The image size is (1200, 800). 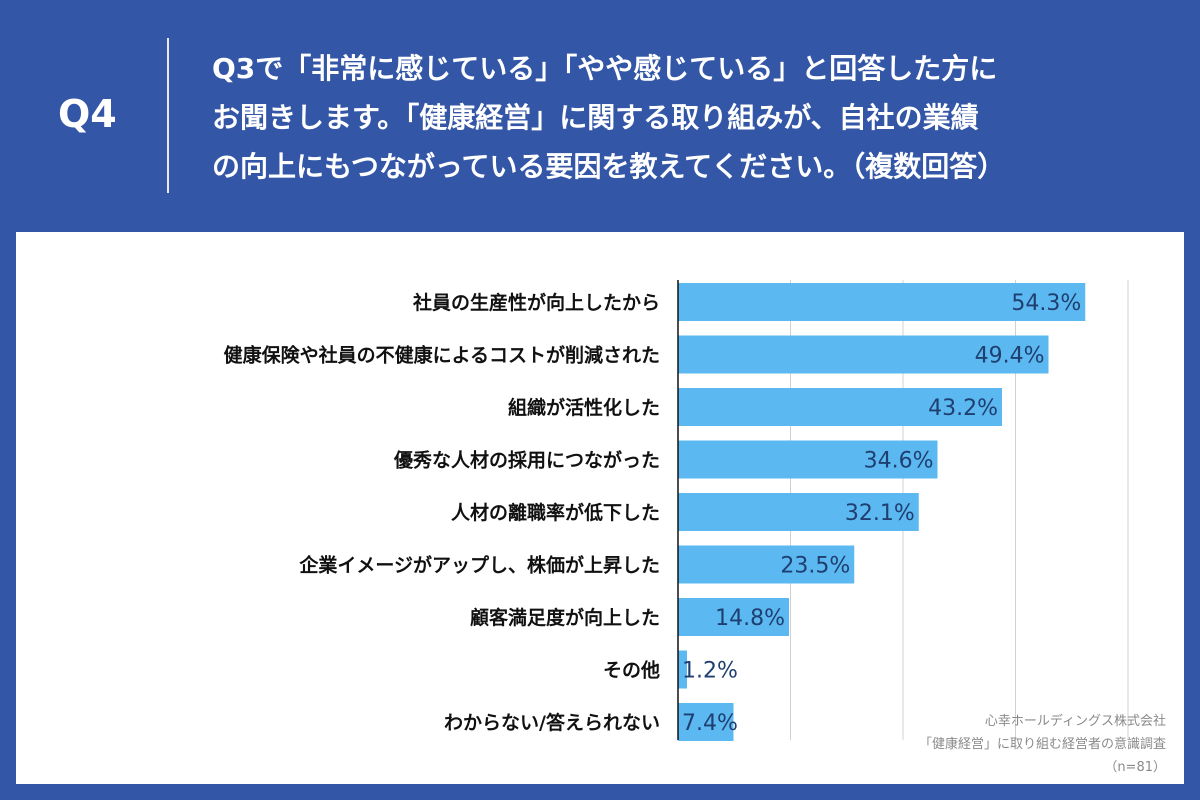 What do you see at coordinates (168, 115) in the screenshot?
I see `header-divider` at bounding box center [168, 115].